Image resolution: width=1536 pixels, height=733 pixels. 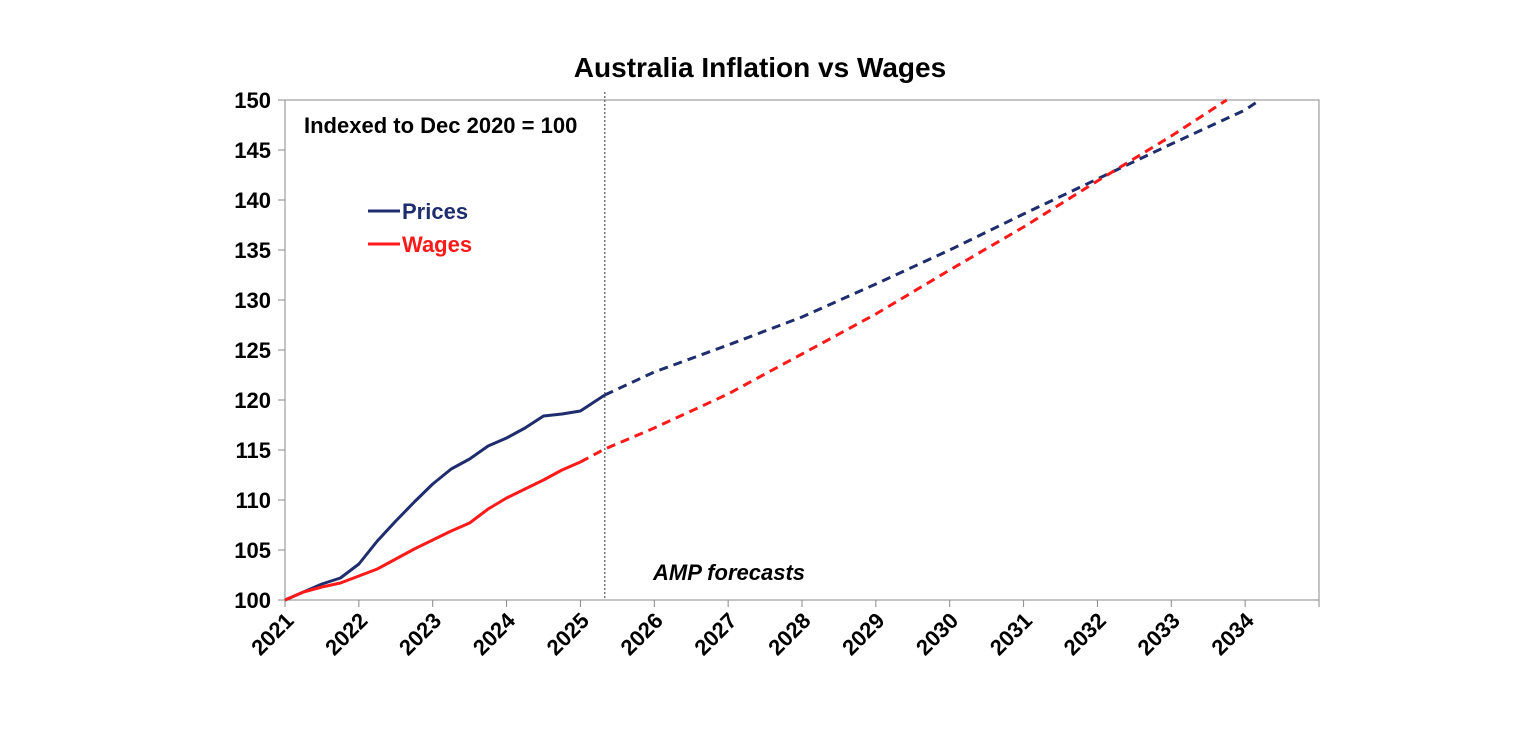 What do you see at coordinates (642, 634) in the screenshot?
I see `x-tick-label: 2026` at bounding box center [642, 634].